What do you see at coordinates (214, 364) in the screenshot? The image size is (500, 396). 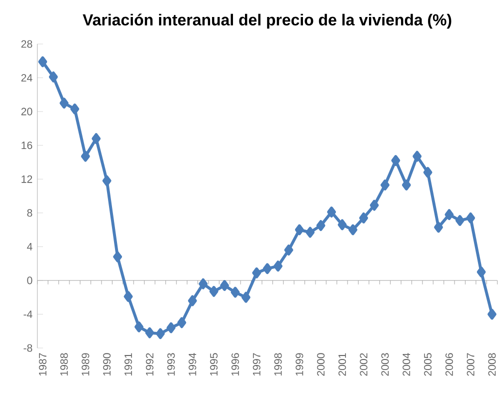 I see `x-tick-label: 1995` at bounding box center [214, 364].